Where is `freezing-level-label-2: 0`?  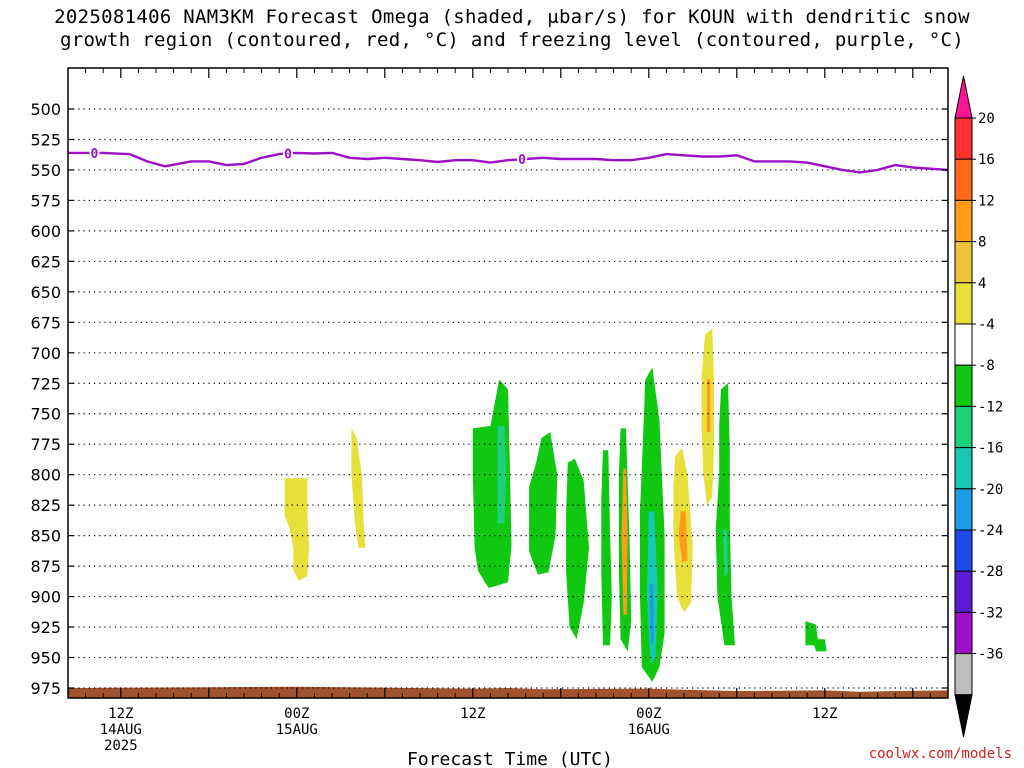 freezing-level-label-2: 0 is located at coordinates (522, 160).